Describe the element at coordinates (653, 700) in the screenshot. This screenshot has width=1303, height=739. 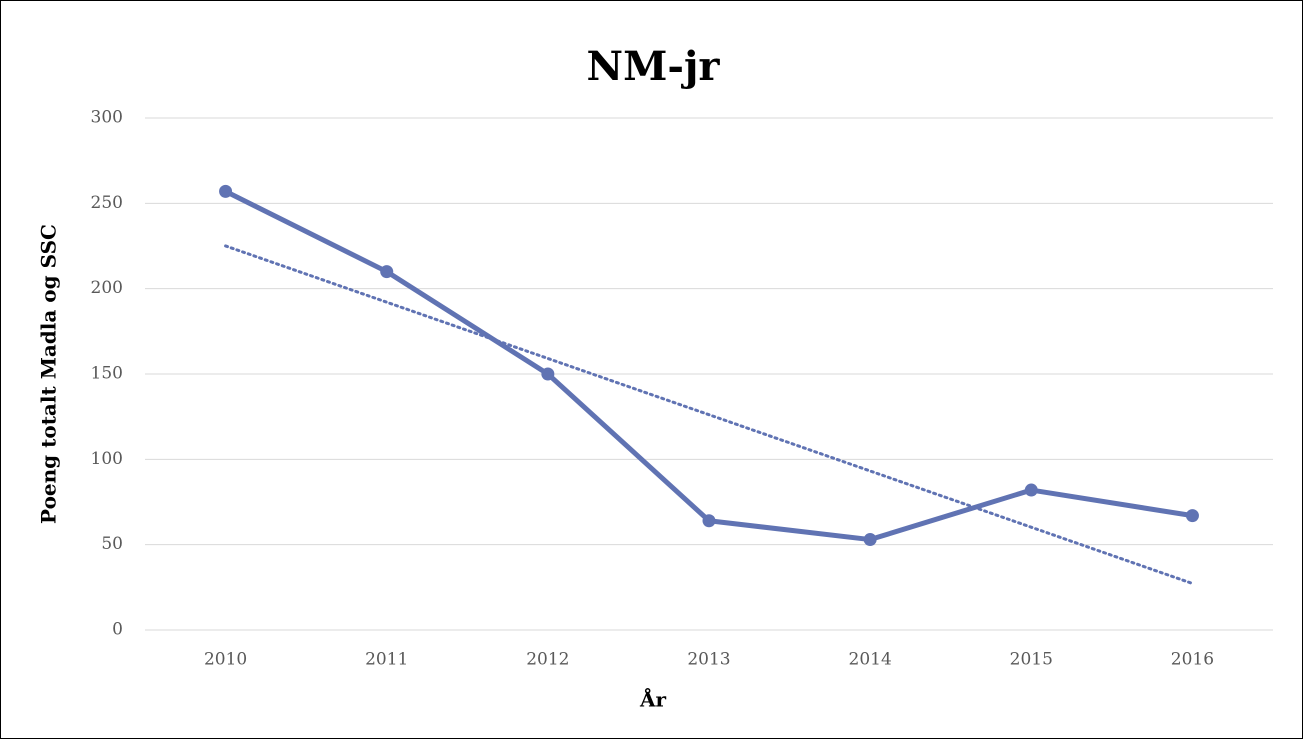
I see `x-axis-label: År` at that location.